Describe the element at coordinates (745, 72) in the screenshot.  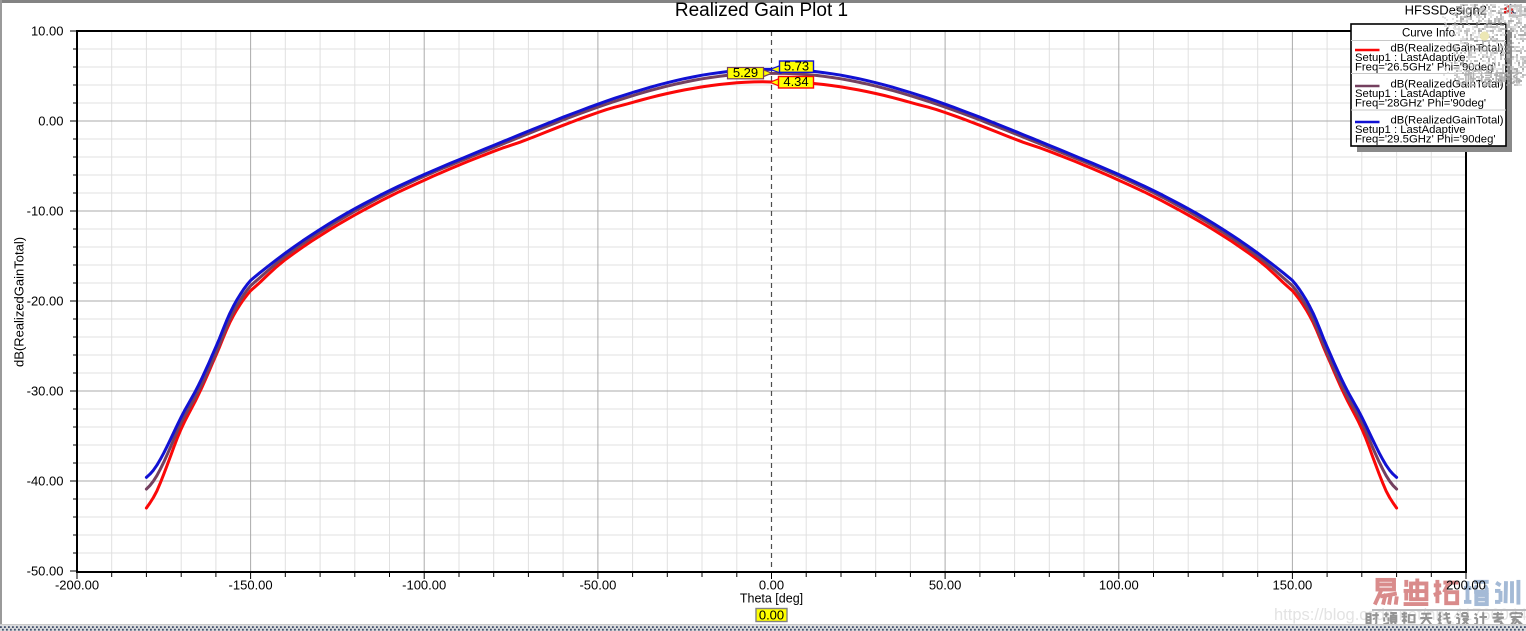
I see `svg-text: 5.29` at that location.